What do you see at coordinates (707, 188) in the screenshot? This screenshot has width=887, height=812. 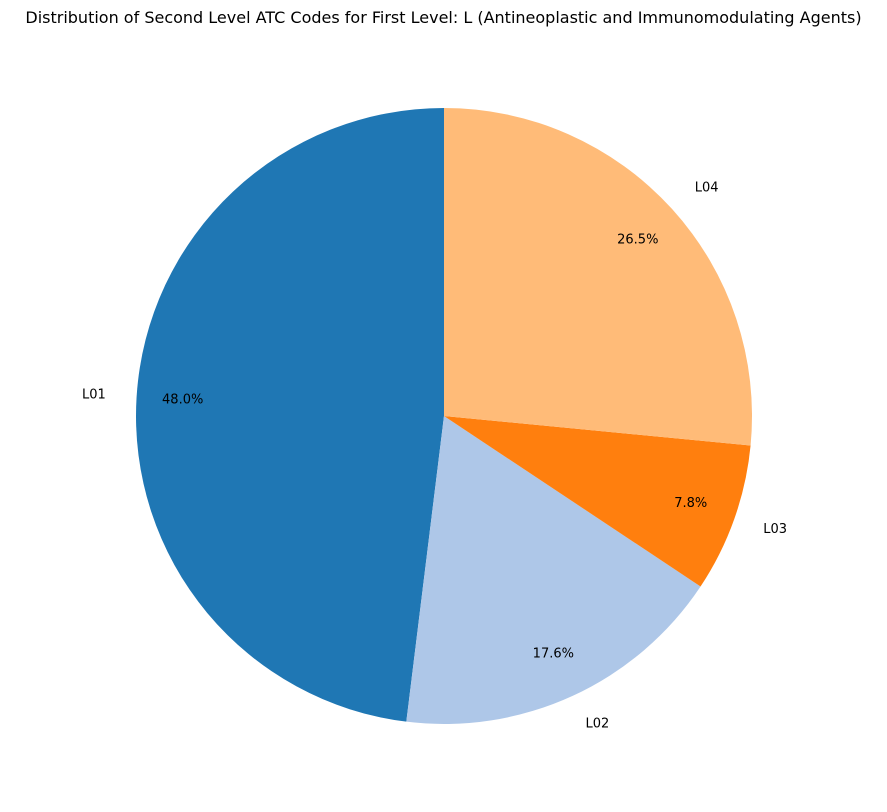 I see `slice-label-l04: L04` at bounding box center [707, 188].